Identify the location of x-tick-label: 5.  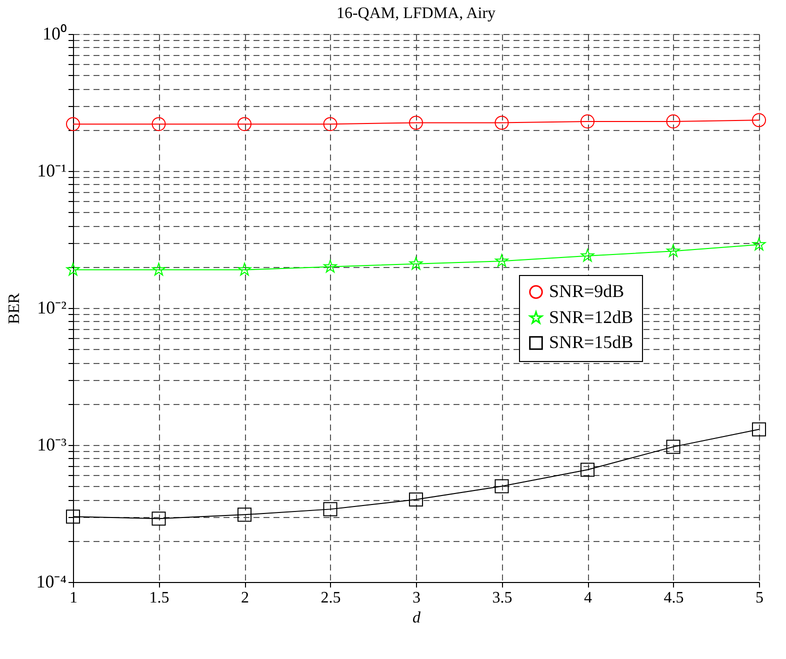
(760, 598).